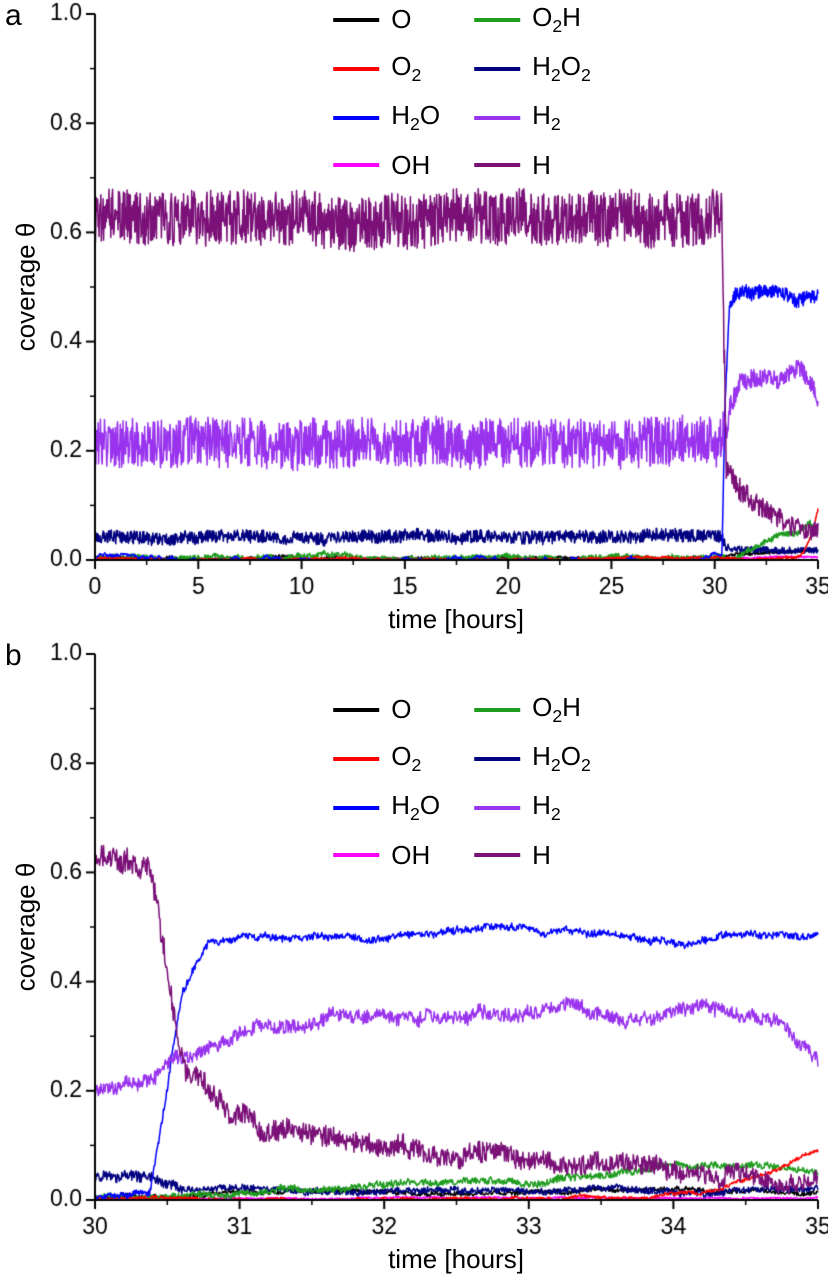  What do you see at coordinates (25, 287) in the screenshot?
I see `y-axis-label-a: coverage θ` at bounding box center [25, 287].